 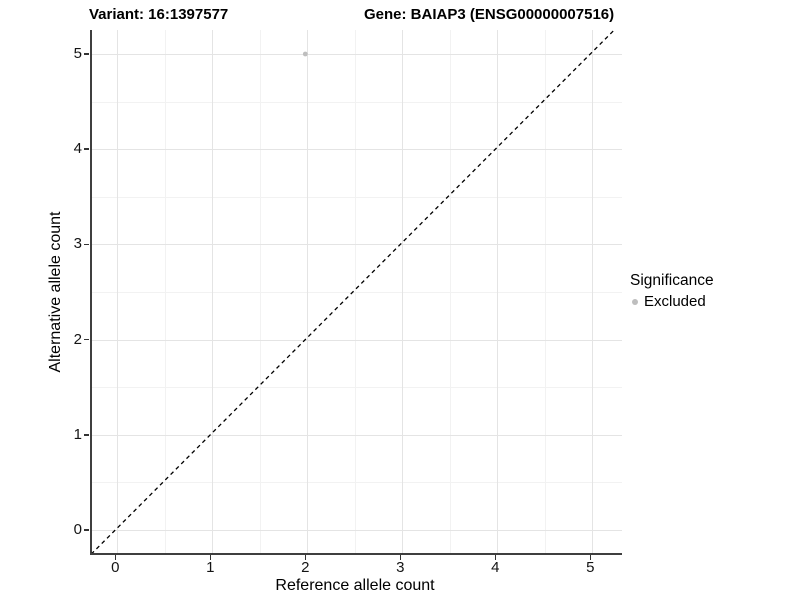 What do you see at coordinates (210, 567) in the screenshot?
I see `x-tick-label: 1` at bounding box center [210, 567].